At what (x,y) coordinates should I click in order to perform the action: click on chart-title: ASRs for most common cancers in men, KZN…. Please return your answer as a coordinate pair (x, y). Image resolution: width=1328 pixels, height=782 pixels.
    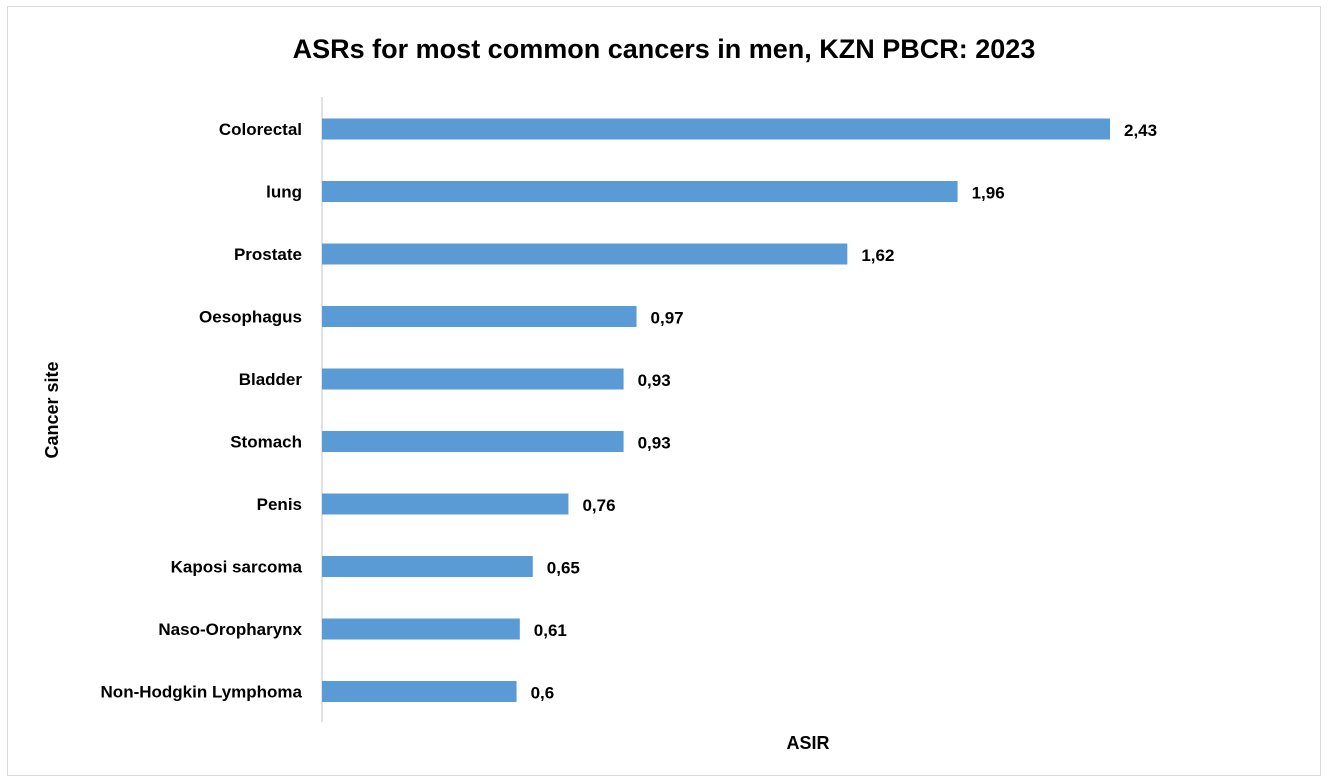
    Looking at the image, I should click on (664, 49).